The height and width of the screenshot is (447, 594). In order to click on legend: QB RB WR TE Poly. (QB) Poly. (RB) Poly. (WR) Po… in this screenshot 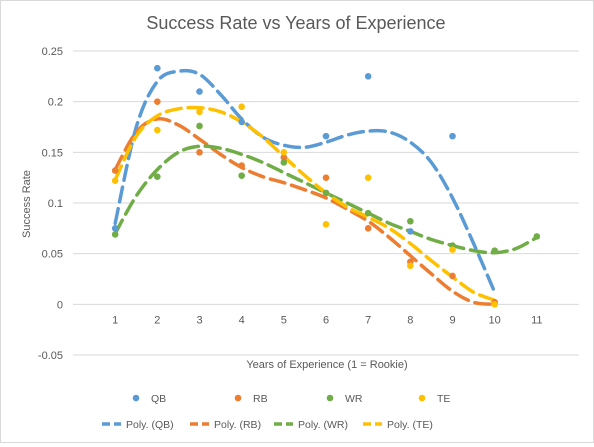, I will do `click(276, 412)`.